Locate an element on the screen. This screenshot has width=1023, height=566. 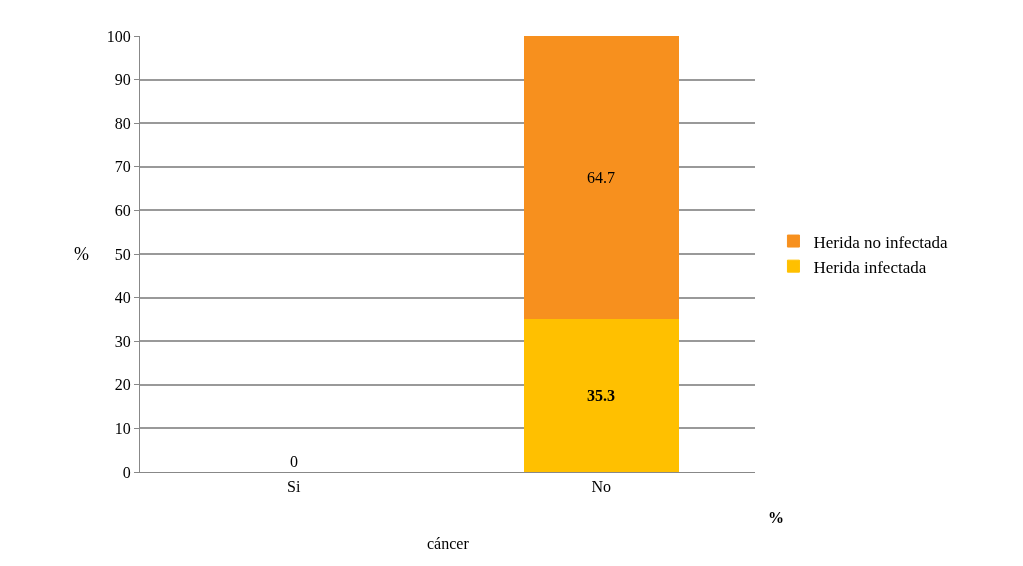
y-tick-label: 40 is located at coordinates (122, 298).